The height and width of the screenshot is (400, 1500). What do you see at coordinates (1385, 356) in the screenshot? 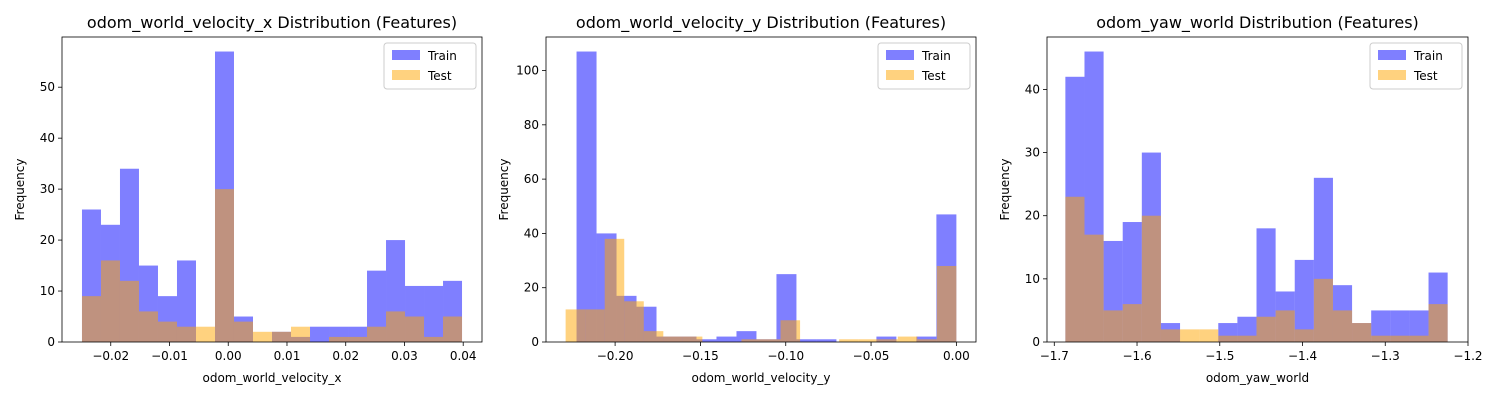
I see `x-tick-label: −1.3` at bounding box center [1385, 356].